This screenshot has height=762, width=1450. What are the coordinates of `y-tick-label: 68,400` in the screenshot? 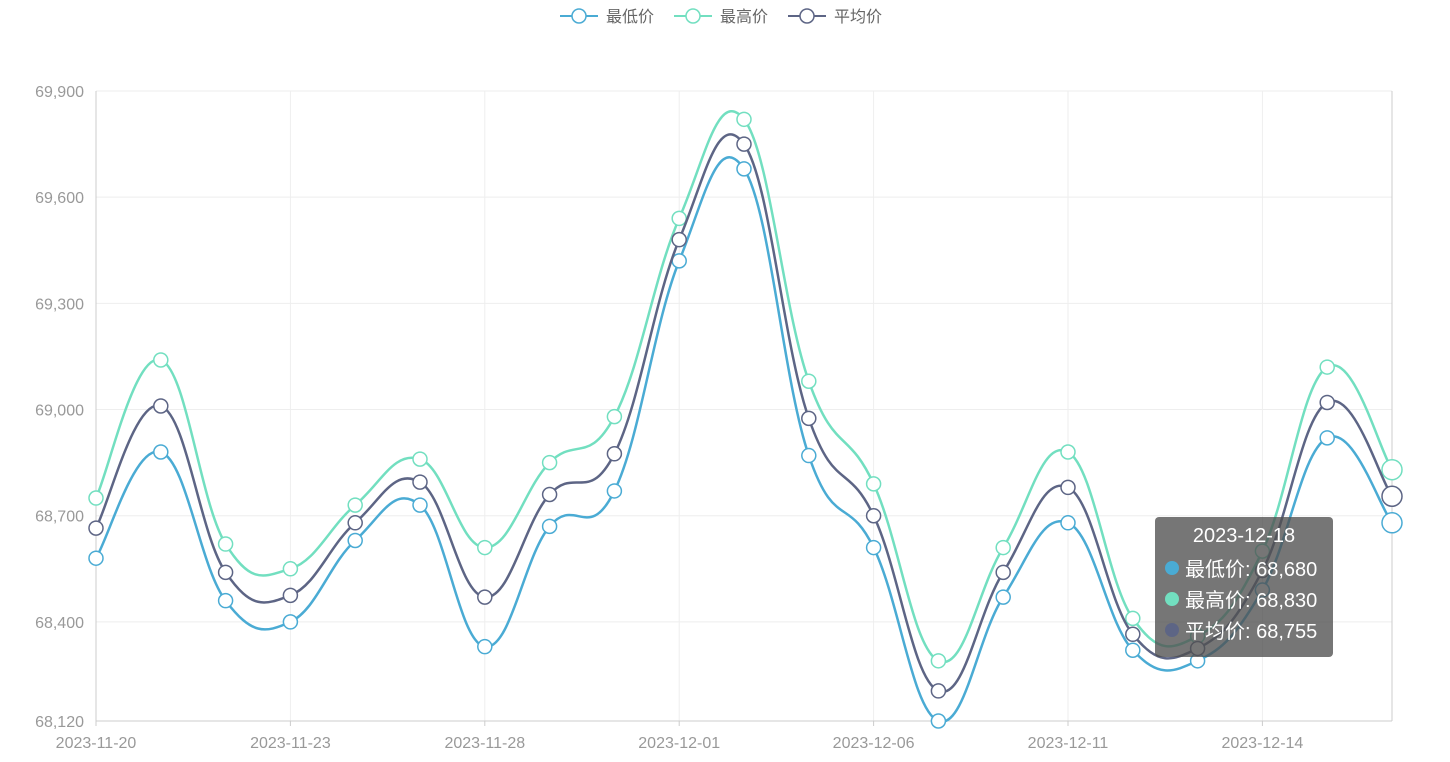 It's located at (59, 623).